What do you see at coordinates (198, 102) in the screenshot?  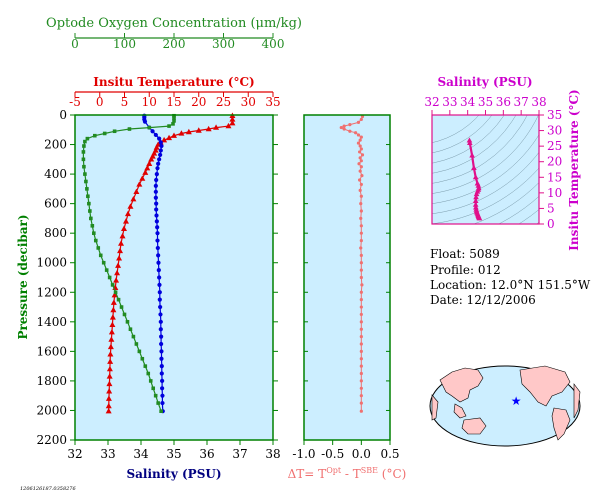 I see `temperature-tick-label-20: 20` at bounding box center [198, 102].